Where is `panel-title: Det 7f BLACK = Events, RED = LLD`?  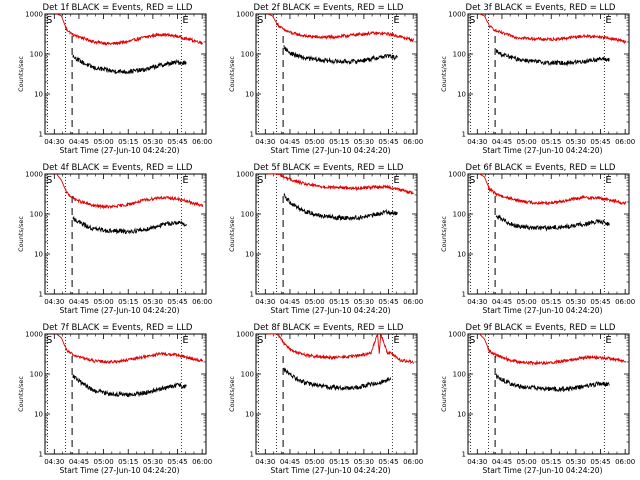
panel-title: Det 7f BLACK = Events, RED = LLD is located at coordinates (118, 328).